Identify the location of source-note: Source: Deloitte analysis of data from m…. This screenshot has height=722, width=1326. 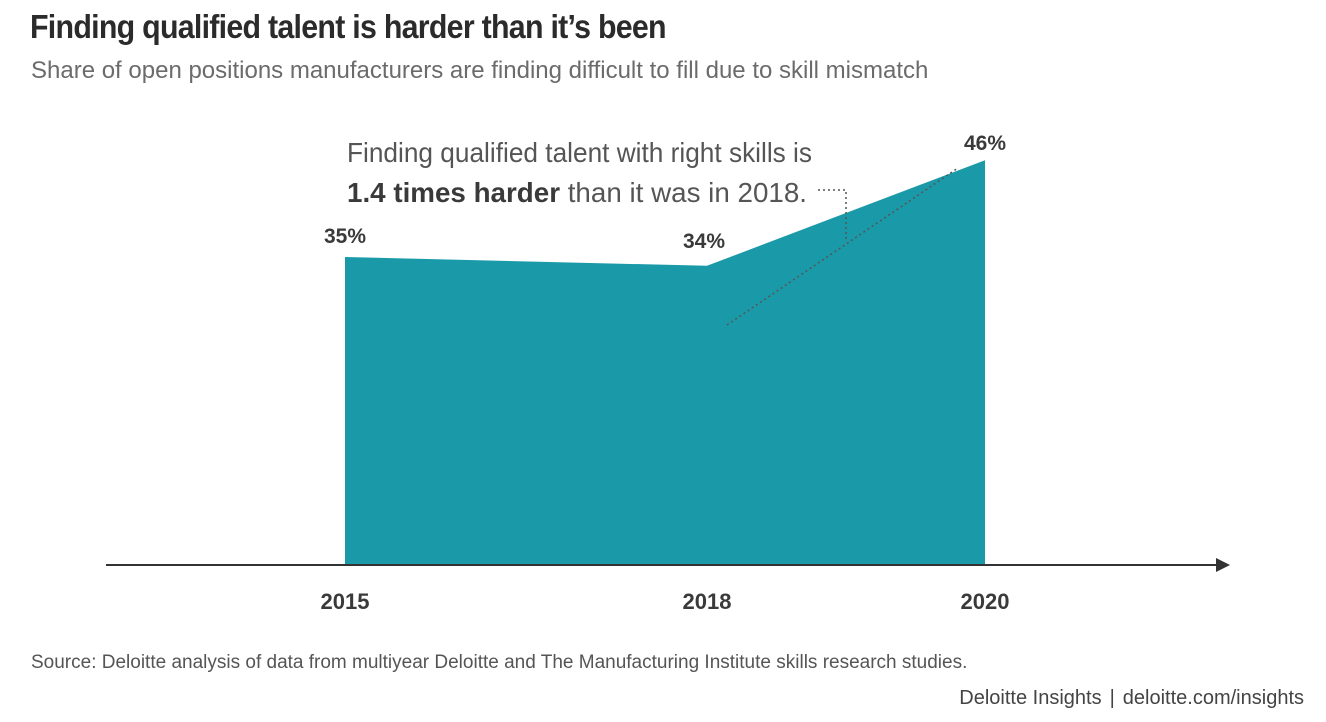
(499, 662).